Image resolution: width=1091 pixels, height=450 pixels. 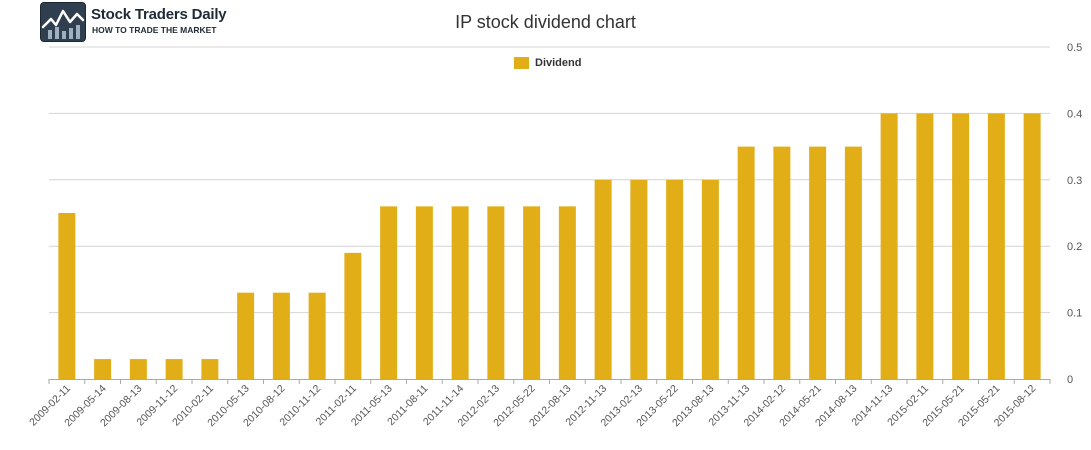 I want to click on logo-tagline: HOW TO TRADE THE MARKET, so click(x=154, y=30).